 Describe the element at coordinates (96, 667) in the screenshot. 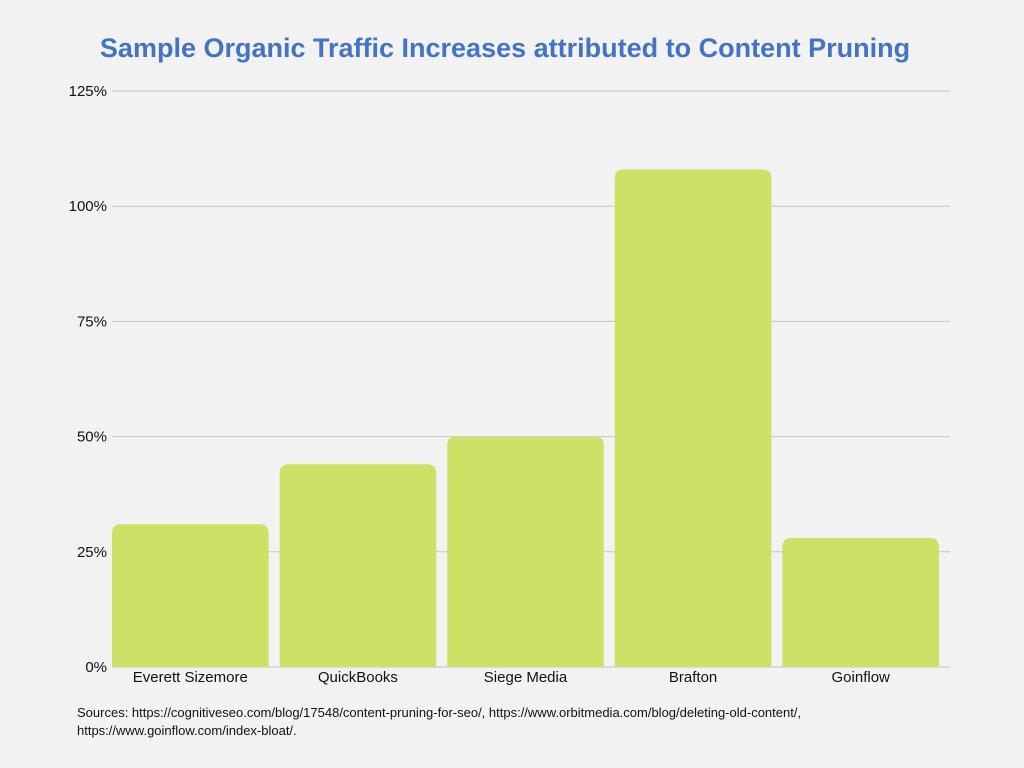

I see `y-tick-label: 0%` at that location.